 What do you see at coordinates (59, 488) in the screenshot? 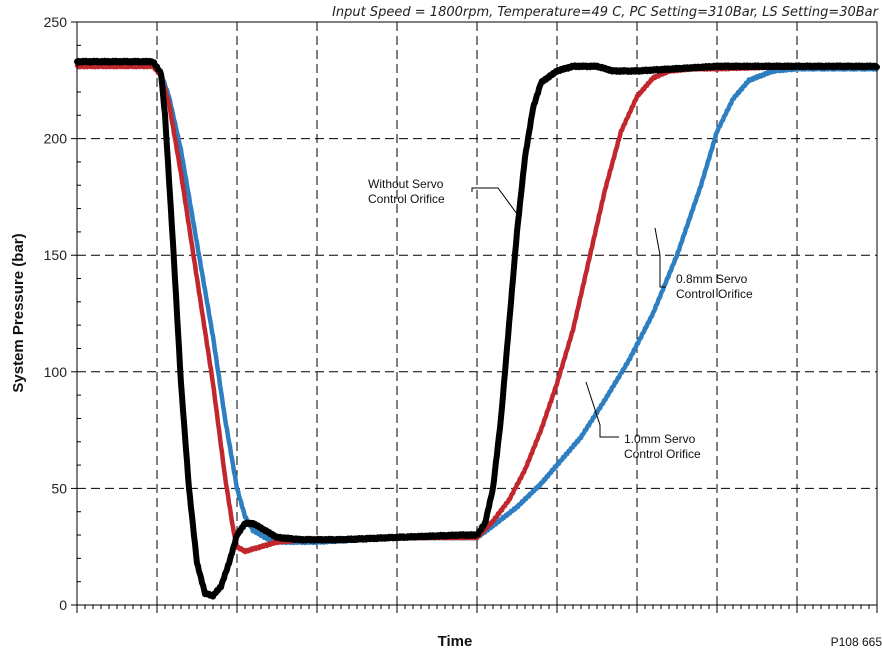
I see `y-tick-label: 50` at bounding box center [59, 488].